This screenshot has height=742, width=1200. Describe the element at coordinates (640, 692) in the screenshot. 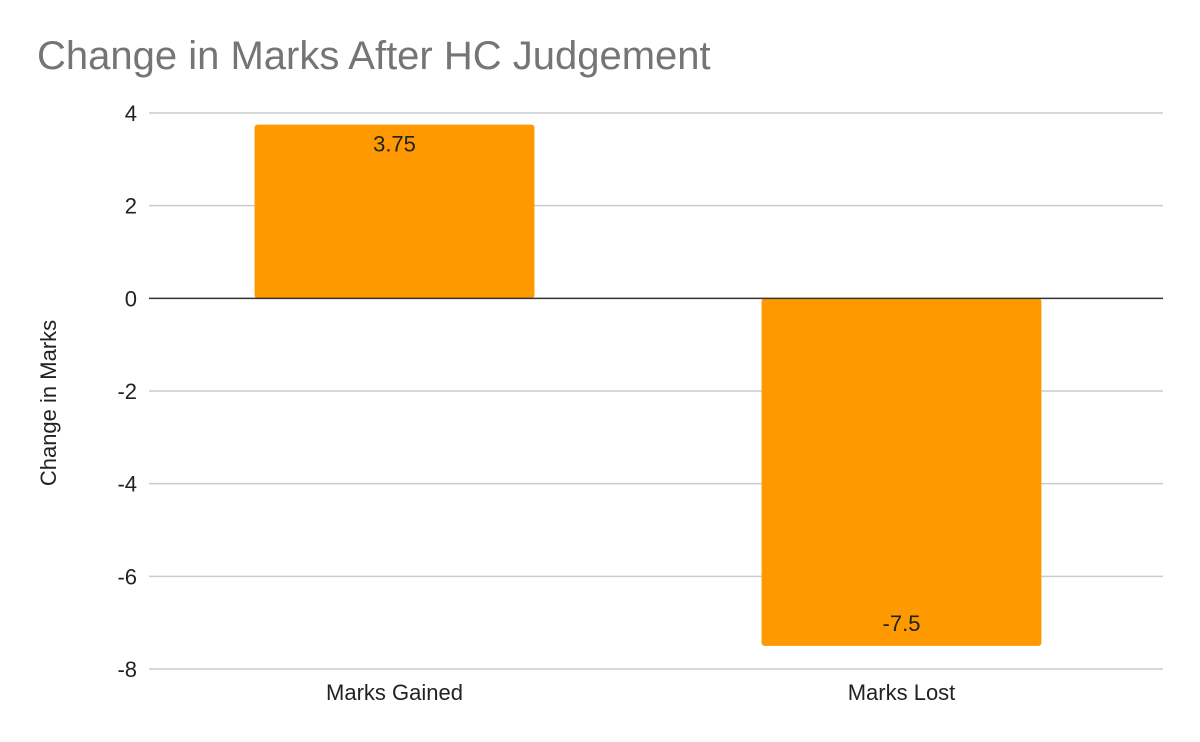

I see `x-axis-categories: Marks Gained Marks Lost` at that location.